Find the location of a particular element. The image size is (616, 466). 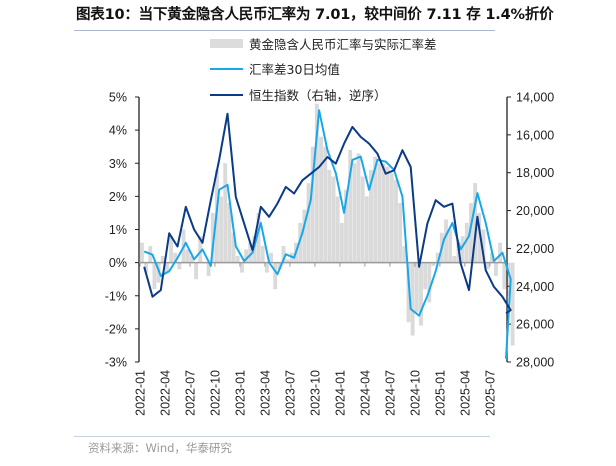

legend-swatch-bar is located at coordinates (226, 43).